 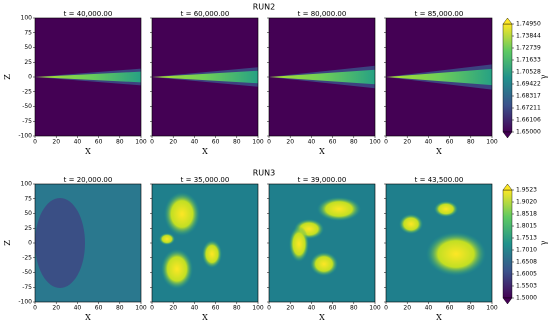 What do you see at coordinates (322, 14) in the screenshot?
I see `panel-title: t = 80,000.00` at bounding box center [322, 14].